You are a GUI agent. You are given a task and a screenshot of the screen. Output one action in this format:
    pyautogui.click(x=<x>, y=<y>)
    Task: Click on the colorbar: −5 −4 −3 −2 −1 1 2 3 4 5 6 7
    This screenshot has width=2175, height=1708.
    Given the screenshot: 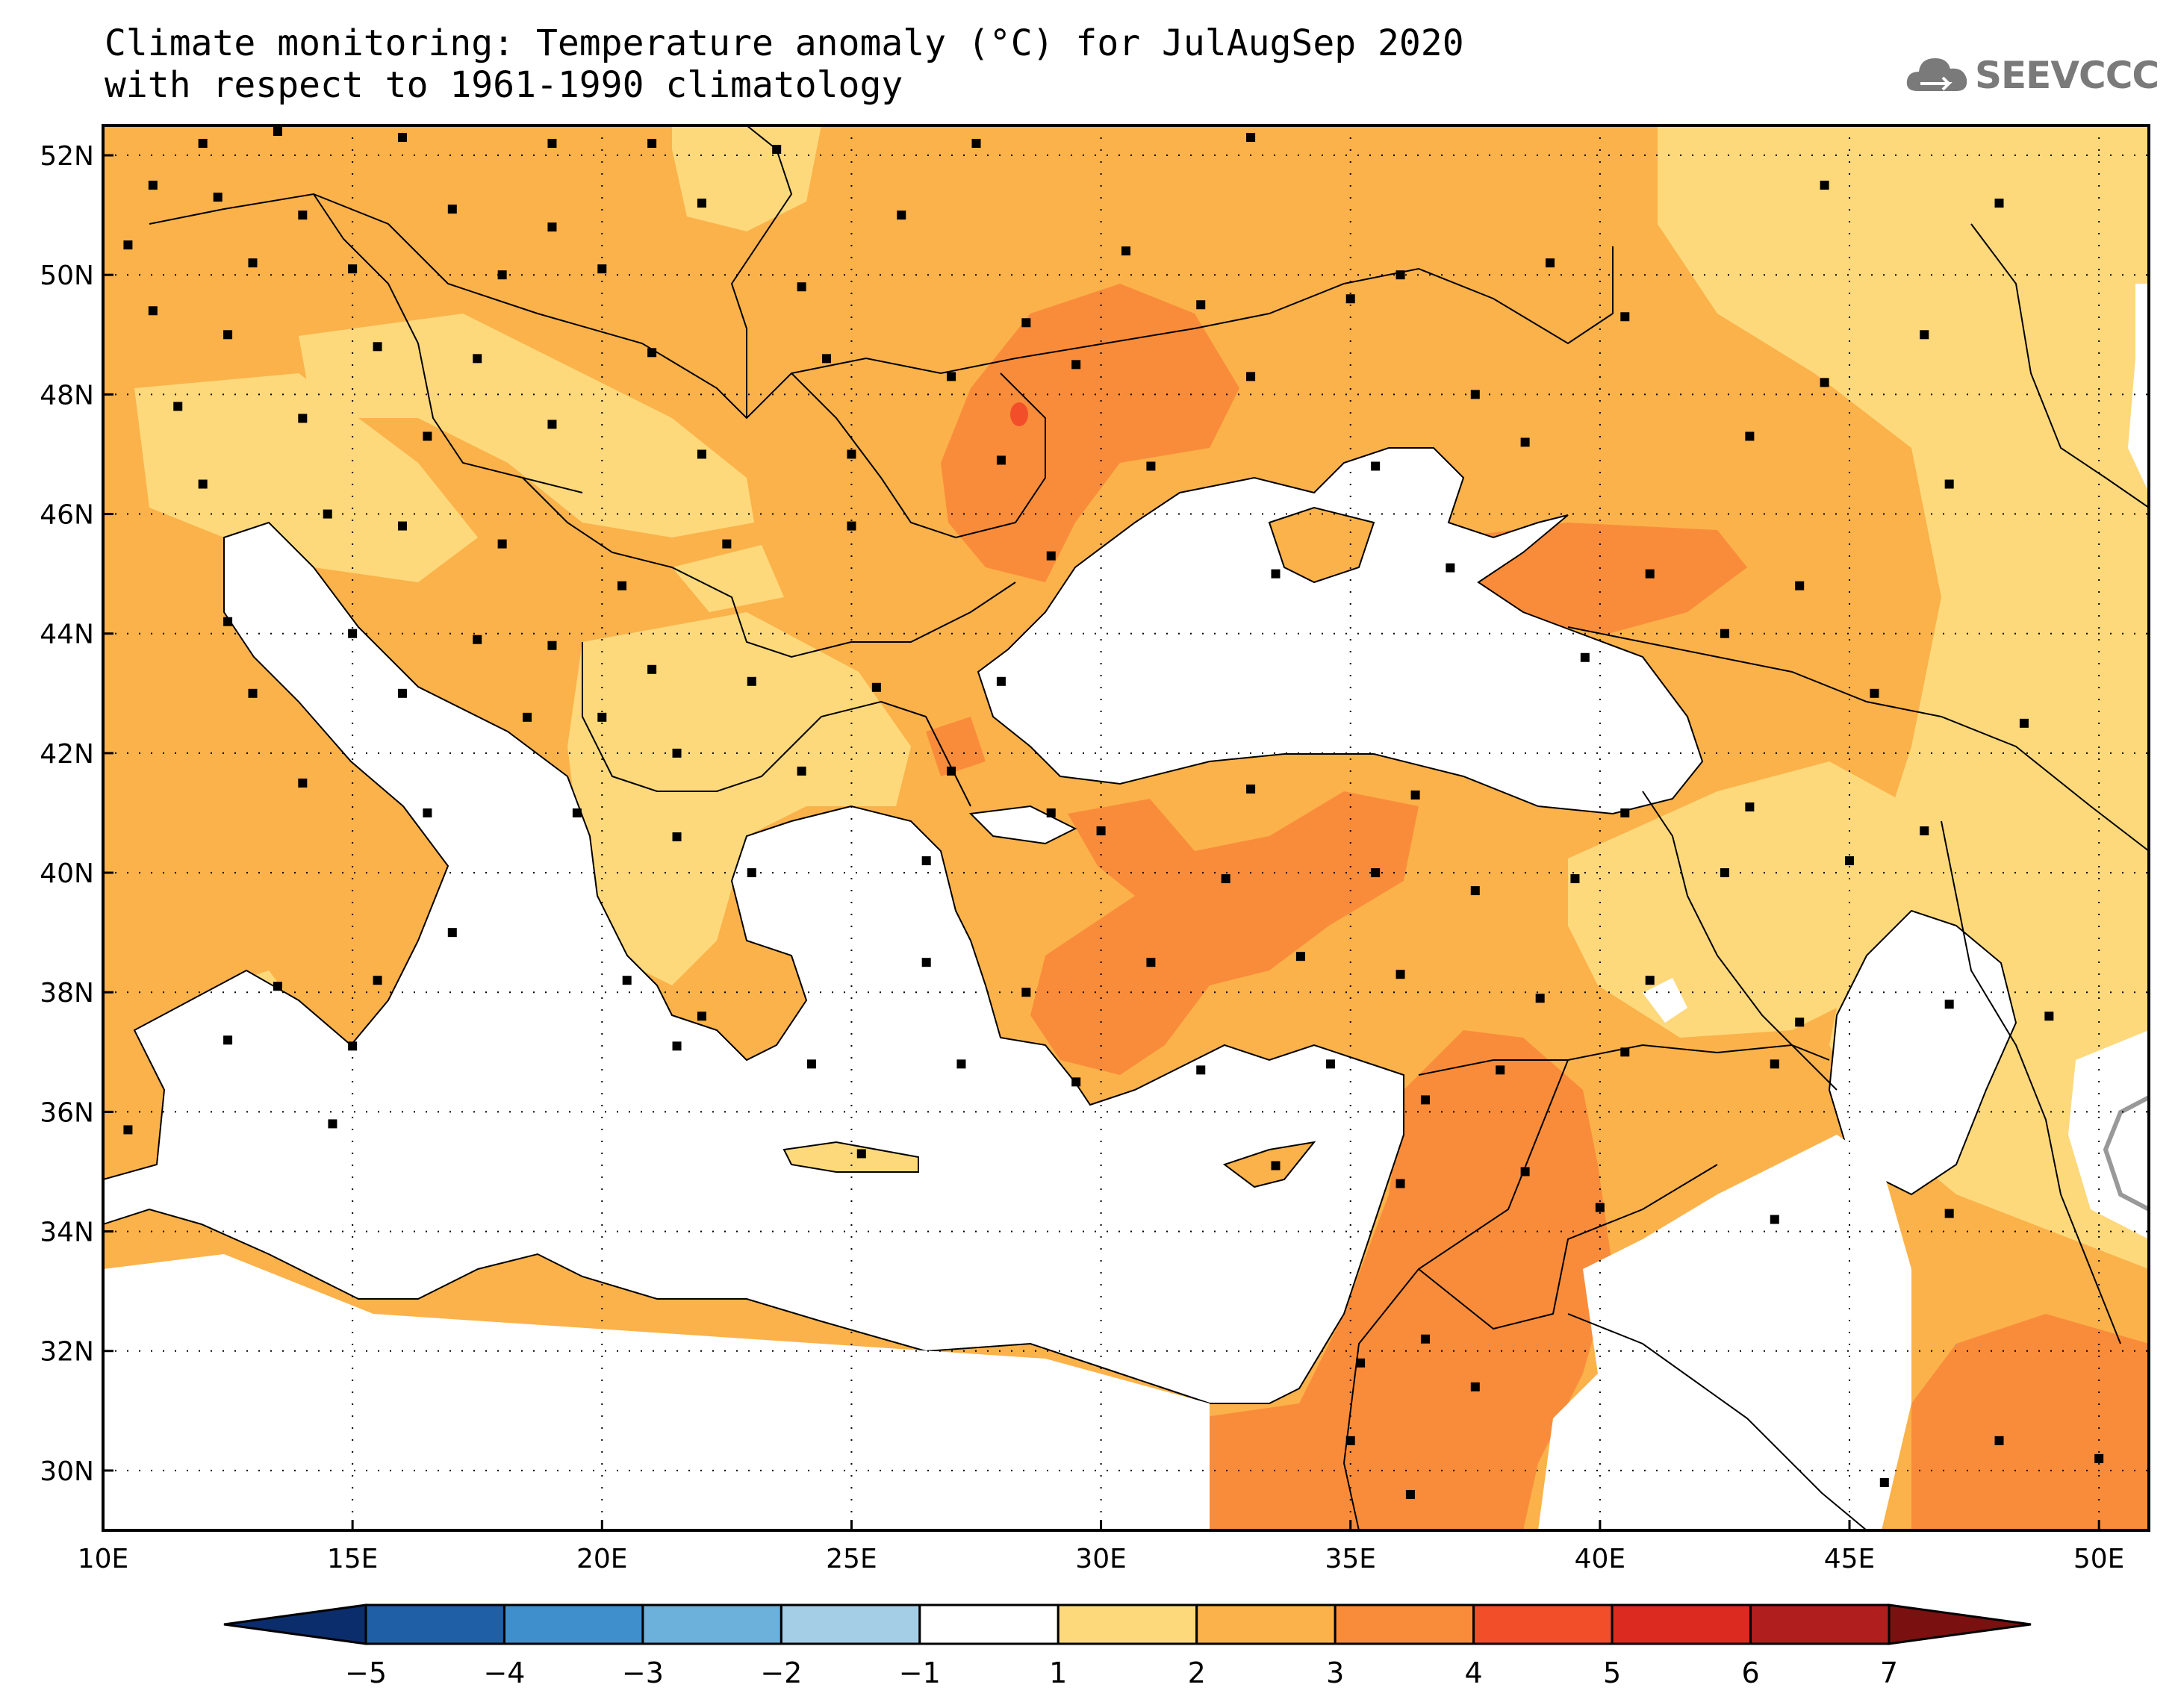 What is the action you would take?
    pyautogui.click(x=1127, y=1646)
    